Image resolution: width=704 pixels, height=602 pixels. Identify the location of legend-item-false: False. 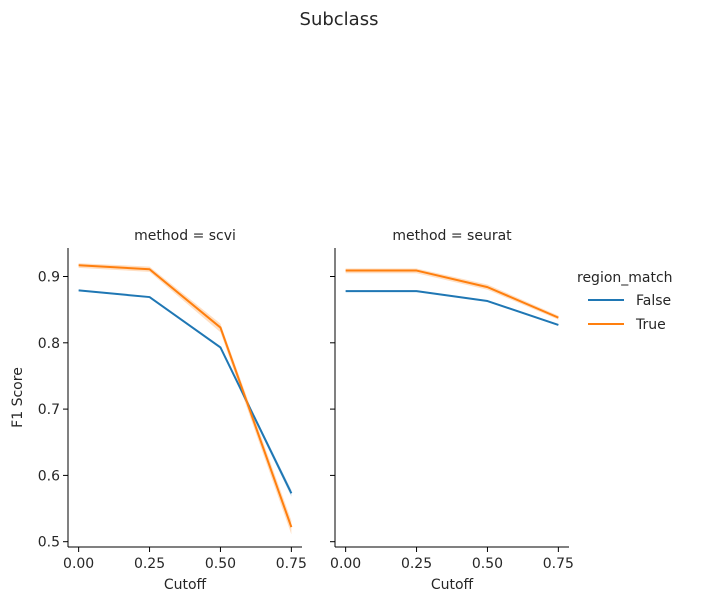
(629, 301).